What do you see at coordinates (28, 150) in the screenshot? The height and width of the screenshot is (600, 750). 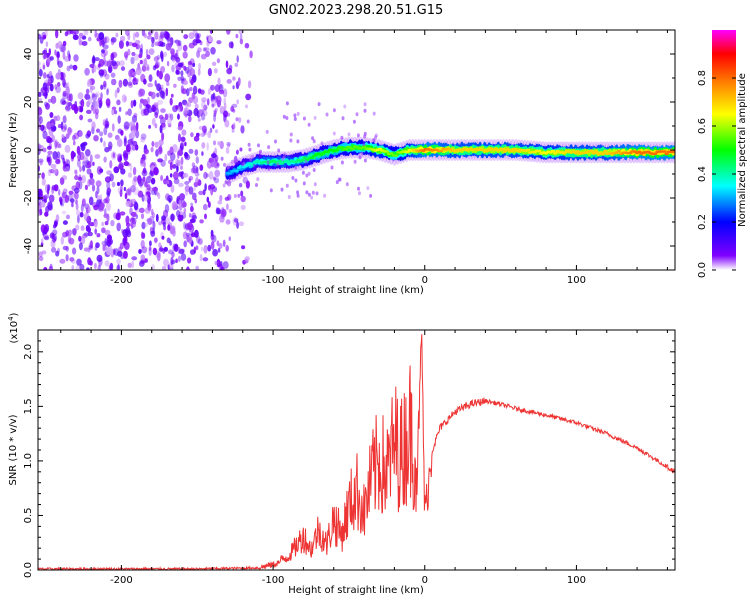 I see `y-tick-label: 0` at bounding box center [28, 150].